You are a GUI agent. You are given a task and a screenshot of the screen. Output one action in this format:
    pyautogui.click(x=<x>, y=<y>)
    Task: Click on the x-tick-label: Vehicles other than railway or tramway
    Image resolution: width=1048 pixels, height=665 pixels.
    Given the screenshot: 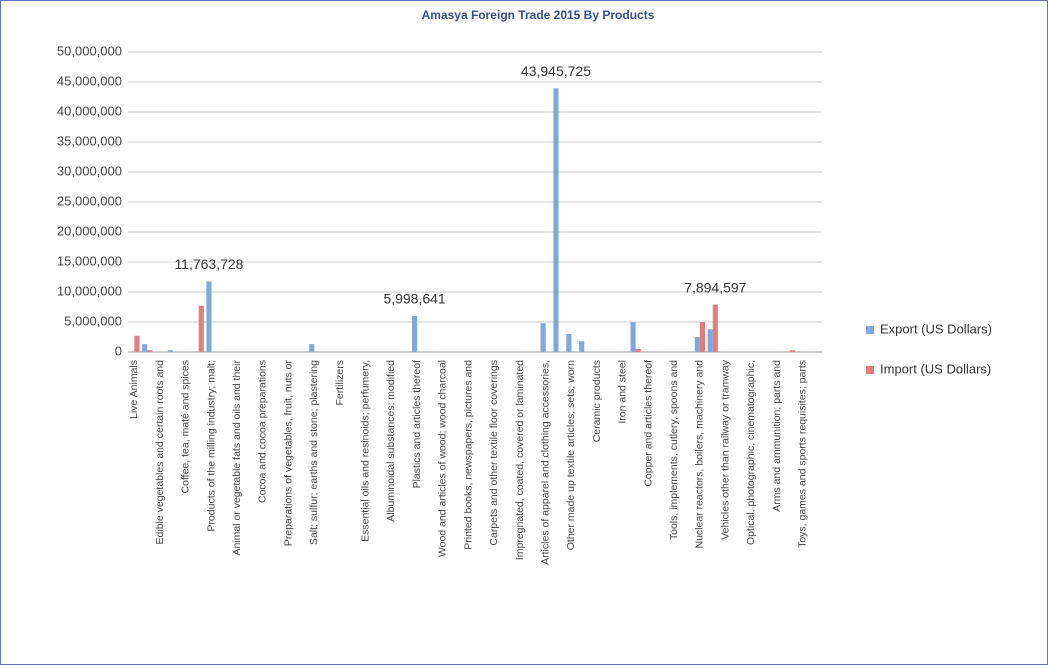 What is the action you would take?
    pyautogui.click(x=725, y=449)
    